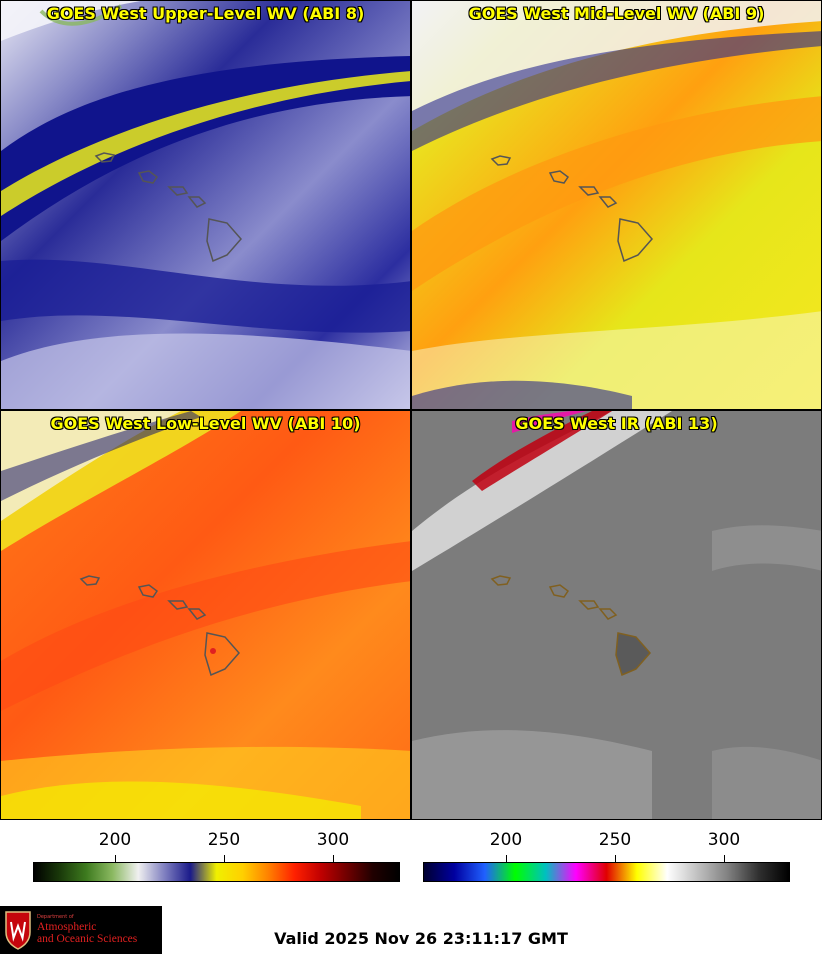  I want to click on uw-crest-icon, so click(18, 930).